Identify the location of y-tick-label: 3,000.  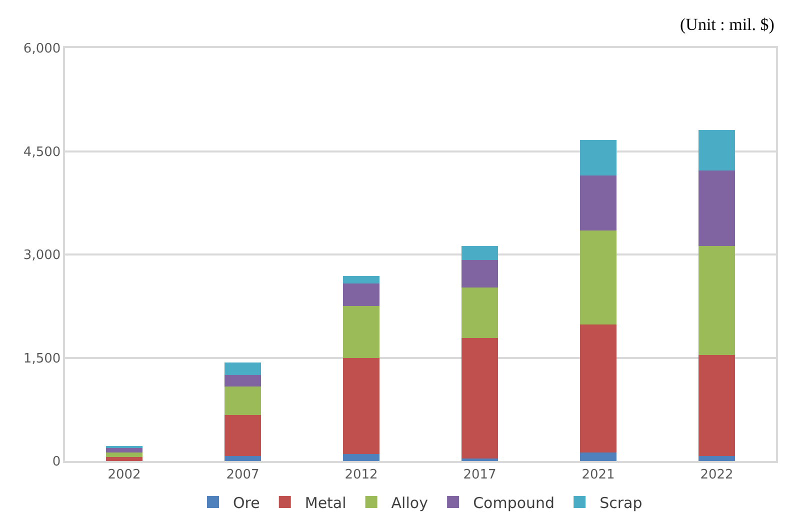
(42, 256).